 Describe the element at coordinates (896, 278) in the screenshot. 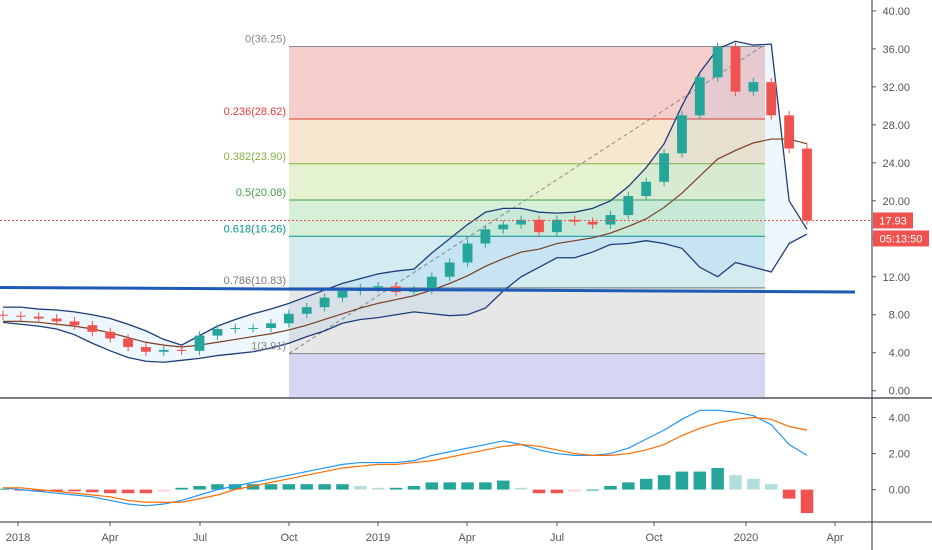

I see `price-tick-label: 12.00` at that location.